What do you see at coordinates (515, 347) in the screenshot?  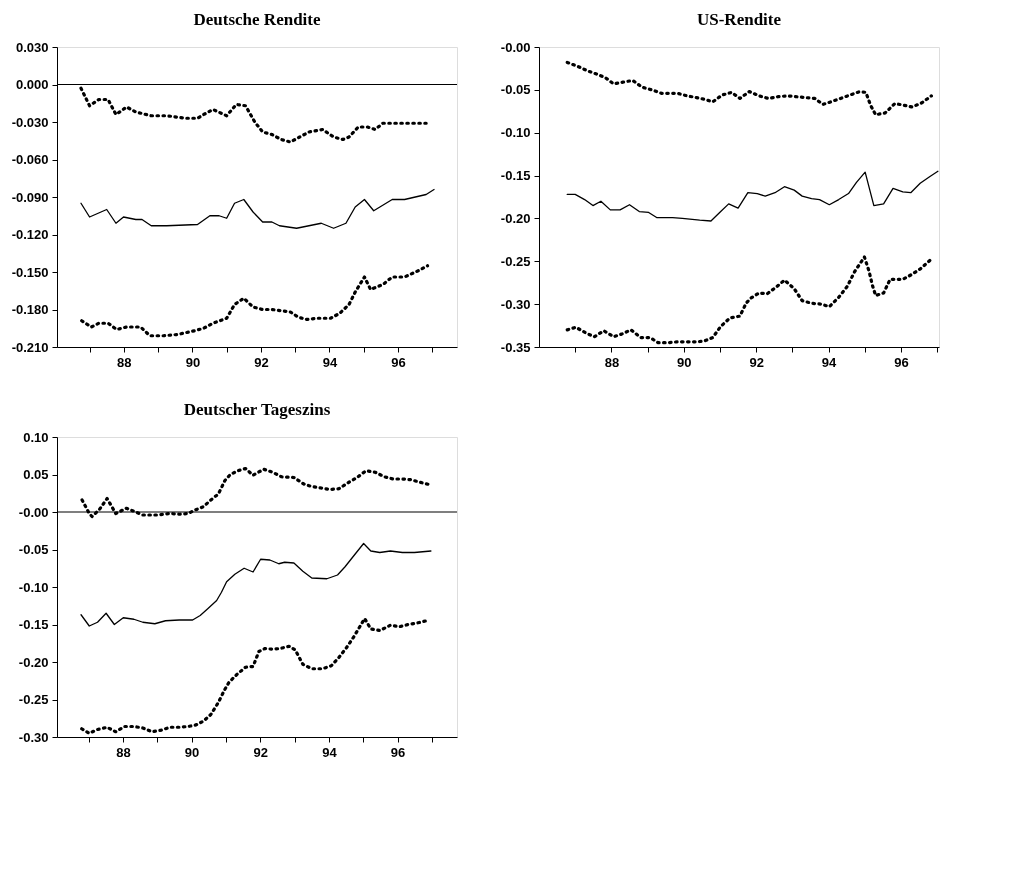 I see `y-tick-label: -0.35` at bounding box center [515, 347].